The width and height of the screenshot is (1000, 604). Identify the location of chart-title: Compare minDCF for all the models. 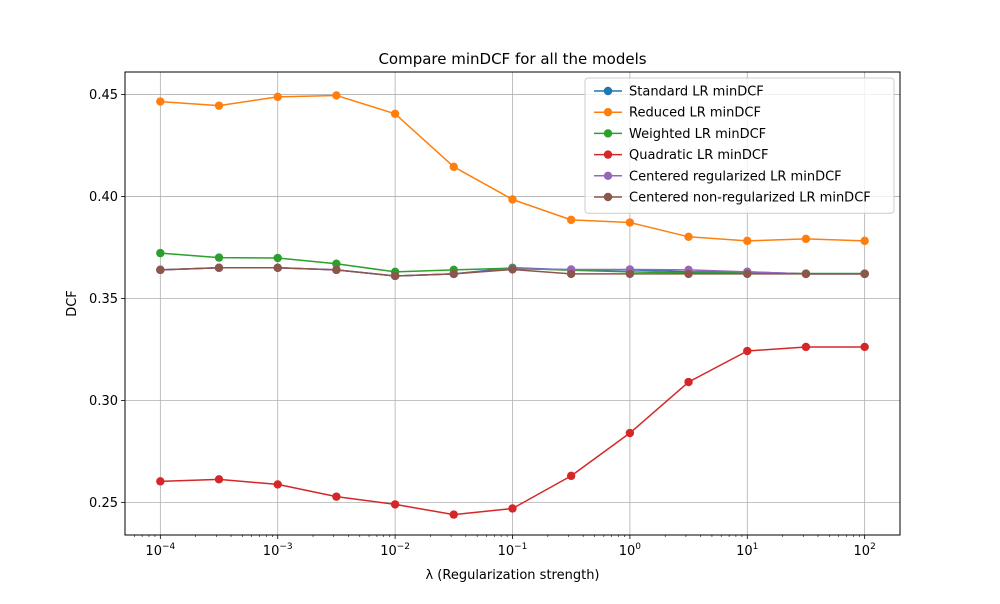
(512, 59).